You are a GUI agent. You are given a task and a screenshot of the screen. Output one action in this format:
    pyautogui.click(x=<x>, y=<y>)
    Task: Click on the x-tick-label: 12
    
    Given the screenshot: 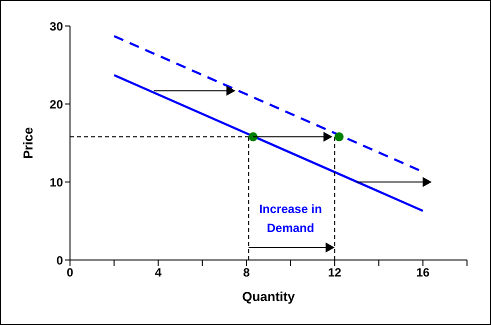 What is the action you would take?
    pyautogui.click(x=335, y=273)
    